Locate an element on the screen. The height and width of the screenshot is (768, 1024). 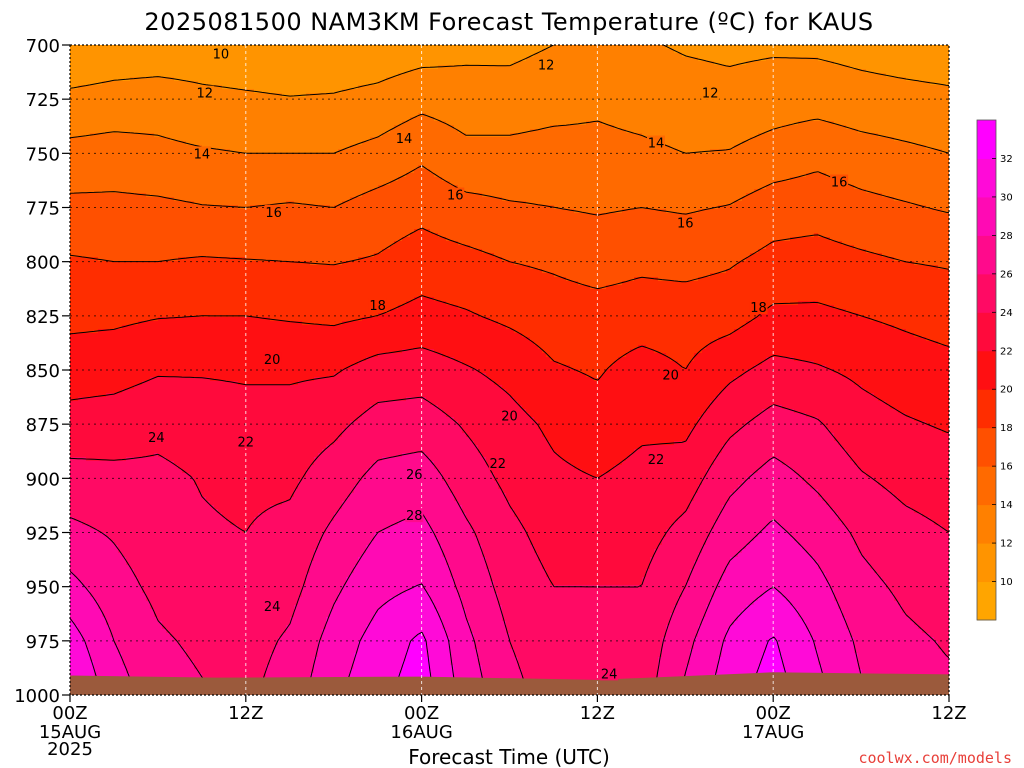
contour-label: 16 is located at coordinates (273, 212).